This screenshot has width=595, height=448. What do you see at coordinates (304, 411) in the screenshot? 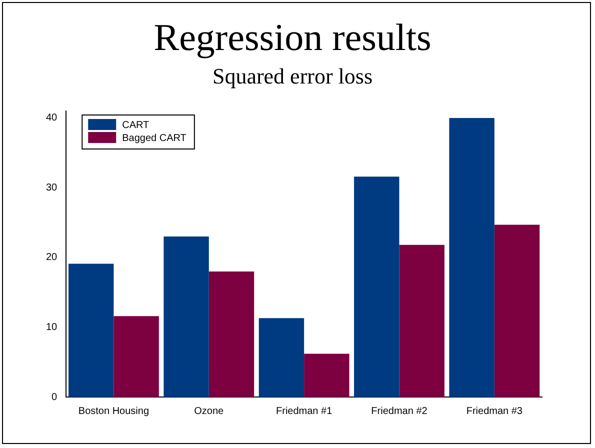
I see `x-tick-label: Friedman #1` at bounding box center [304, 411].